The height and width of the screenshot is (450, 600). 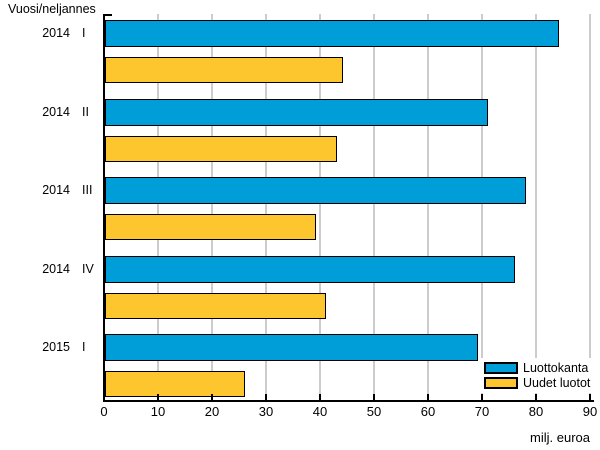 What do you see at coordinates (501, 382) in the screenshot?
I see `legend-swatch-uudet-luotot` at bounding box center [501, 382].